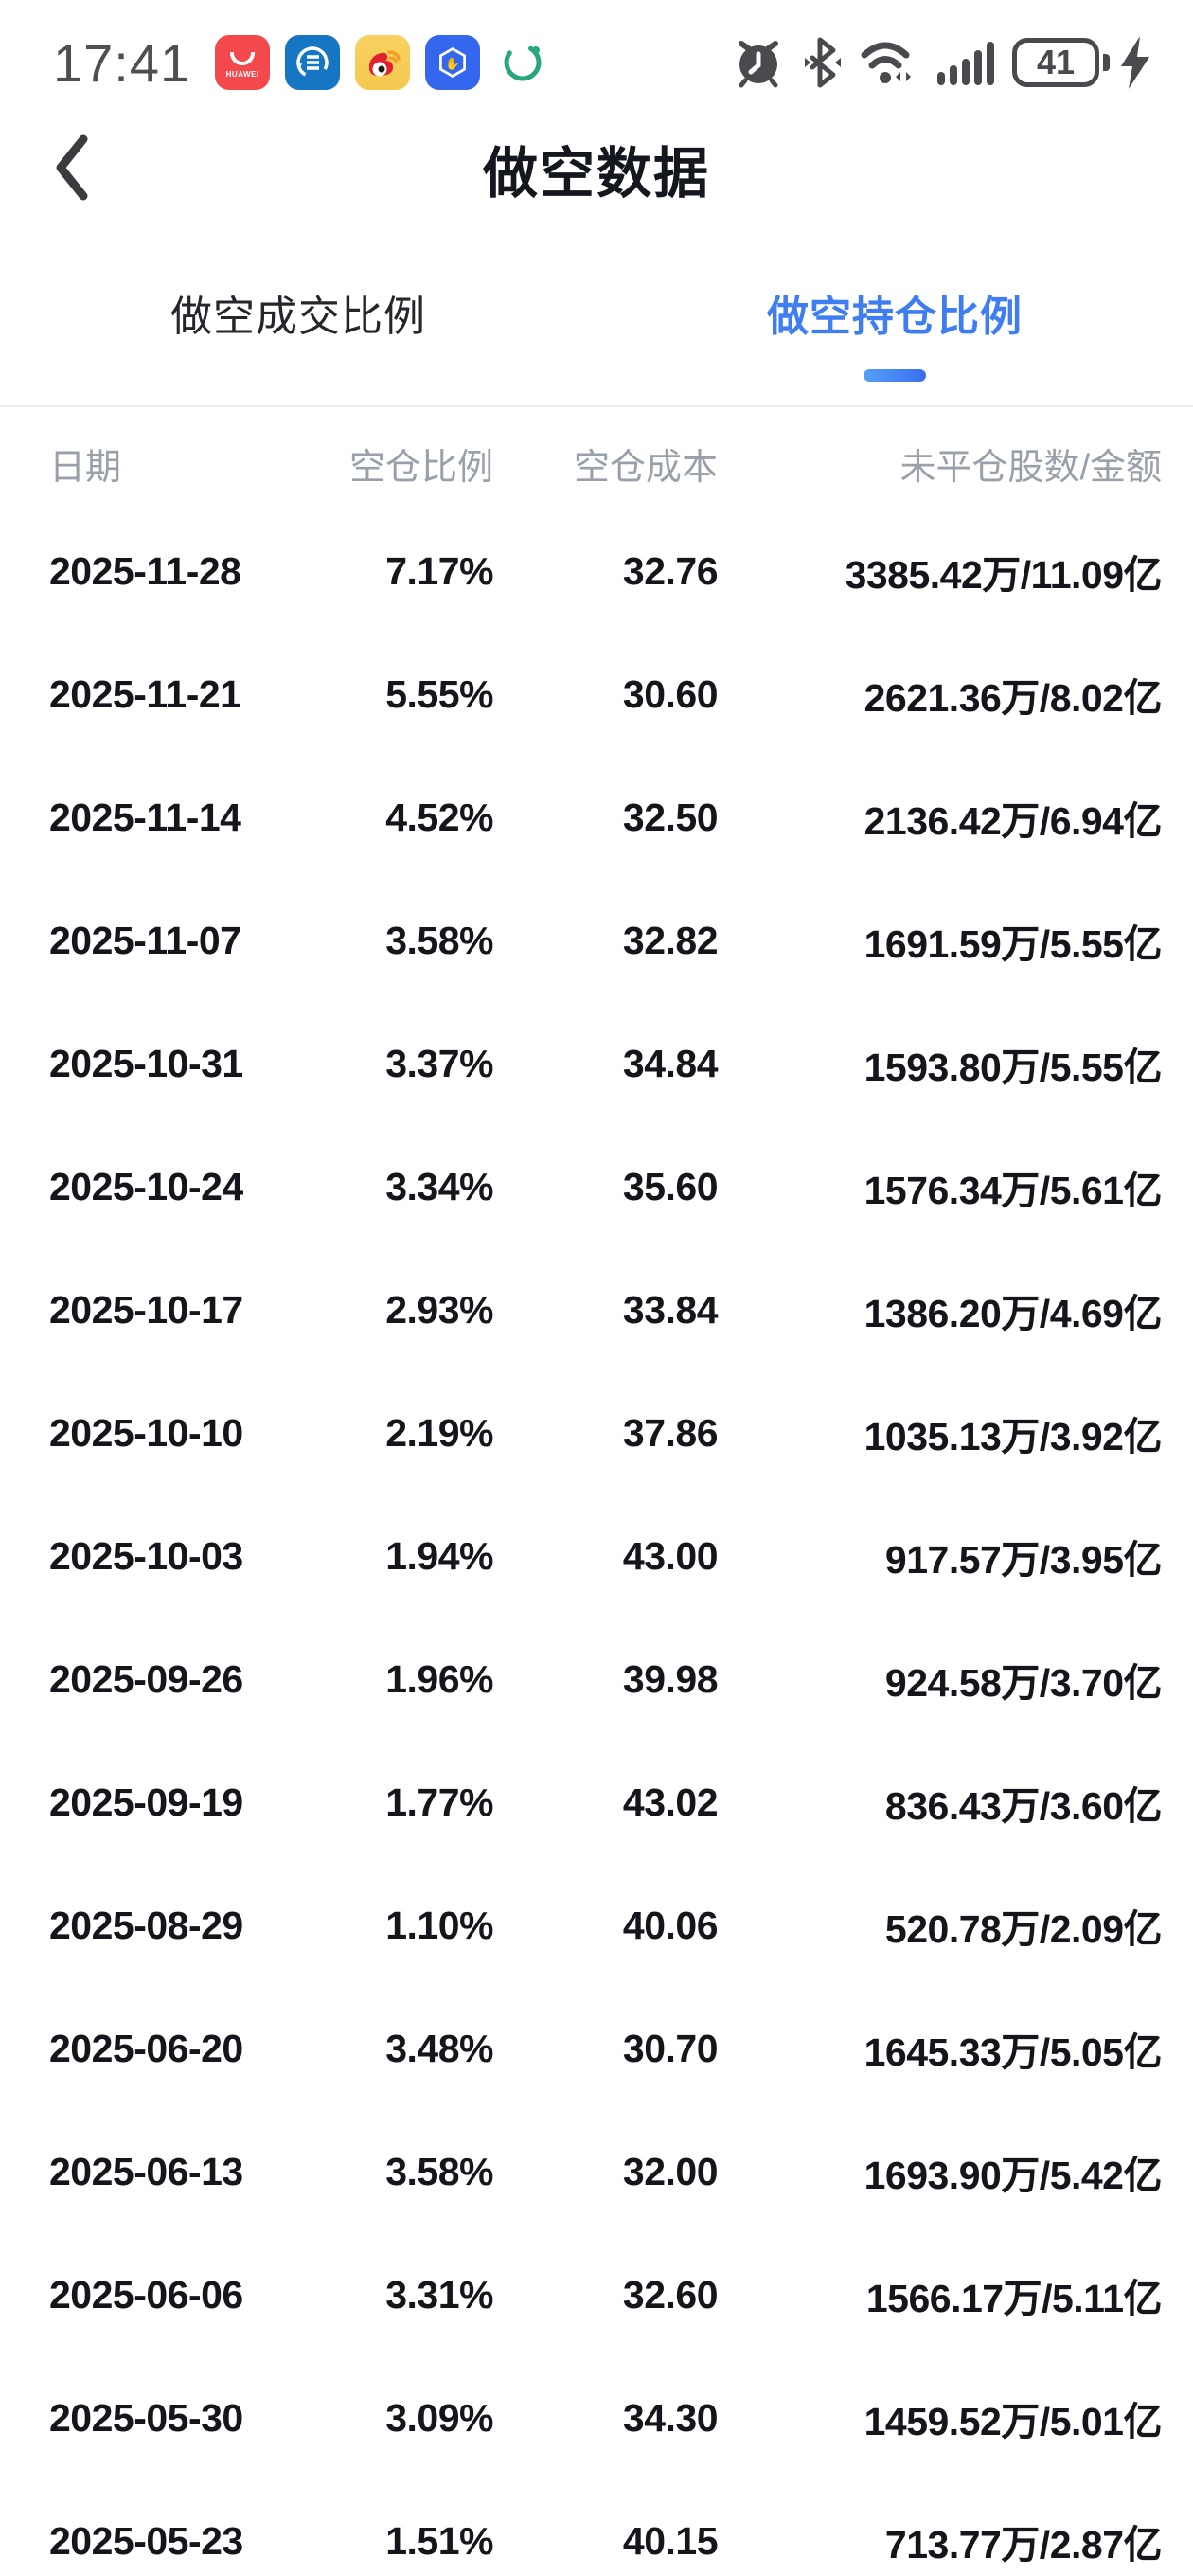  What do you see at coordinates (606, 2048) in the screenshot?
I see `table-row: 2025-06-20 3.48% 30.70 1645.33万/5.05亿` at bounding box center [606, 2048].